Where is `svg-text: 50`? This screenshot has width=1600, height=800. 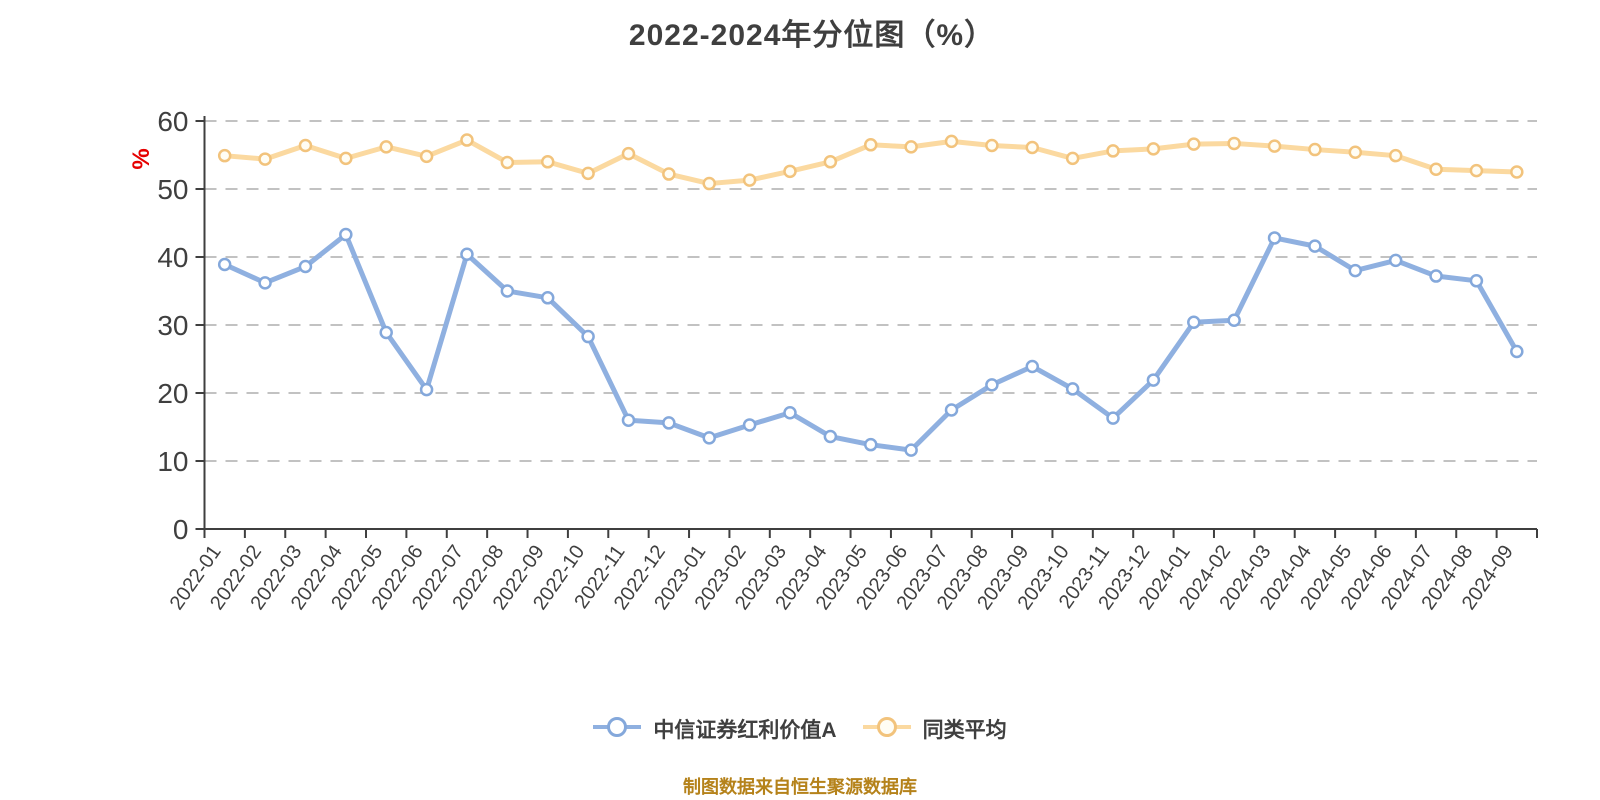
svg-text: 50 is located at coordinates (172, 189).